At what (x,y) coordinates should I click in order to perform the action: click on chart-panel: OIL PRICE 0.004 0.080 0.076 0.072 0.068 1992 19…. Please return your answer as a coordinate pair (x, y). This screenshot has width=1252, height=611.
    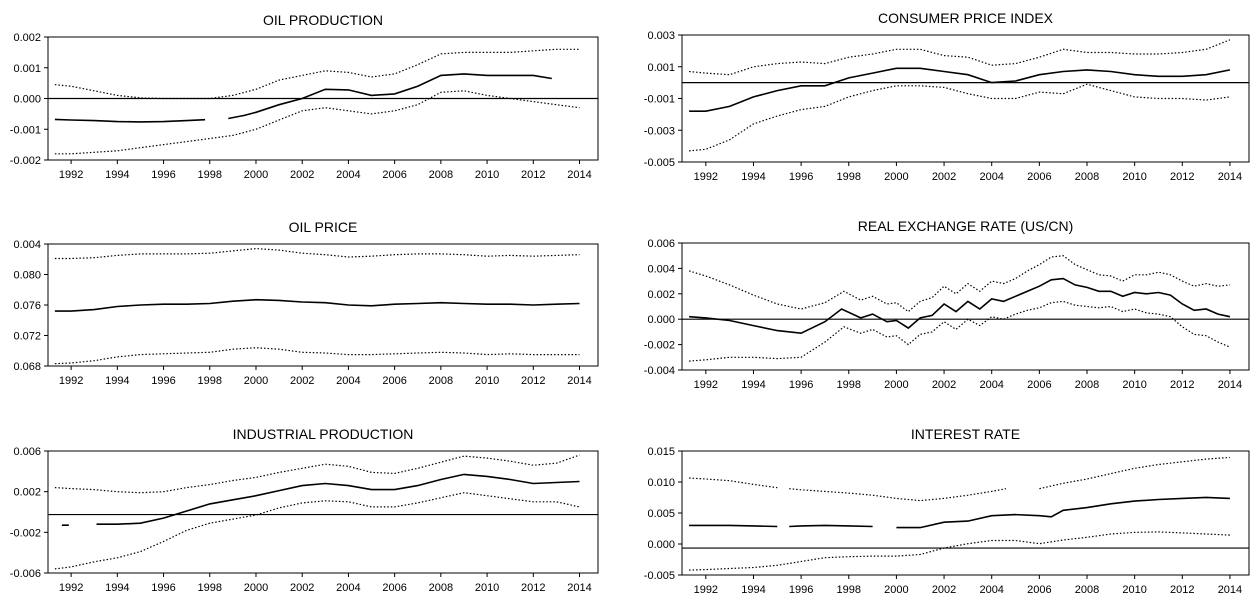
    Looking at the image, I should click on (306, 303).